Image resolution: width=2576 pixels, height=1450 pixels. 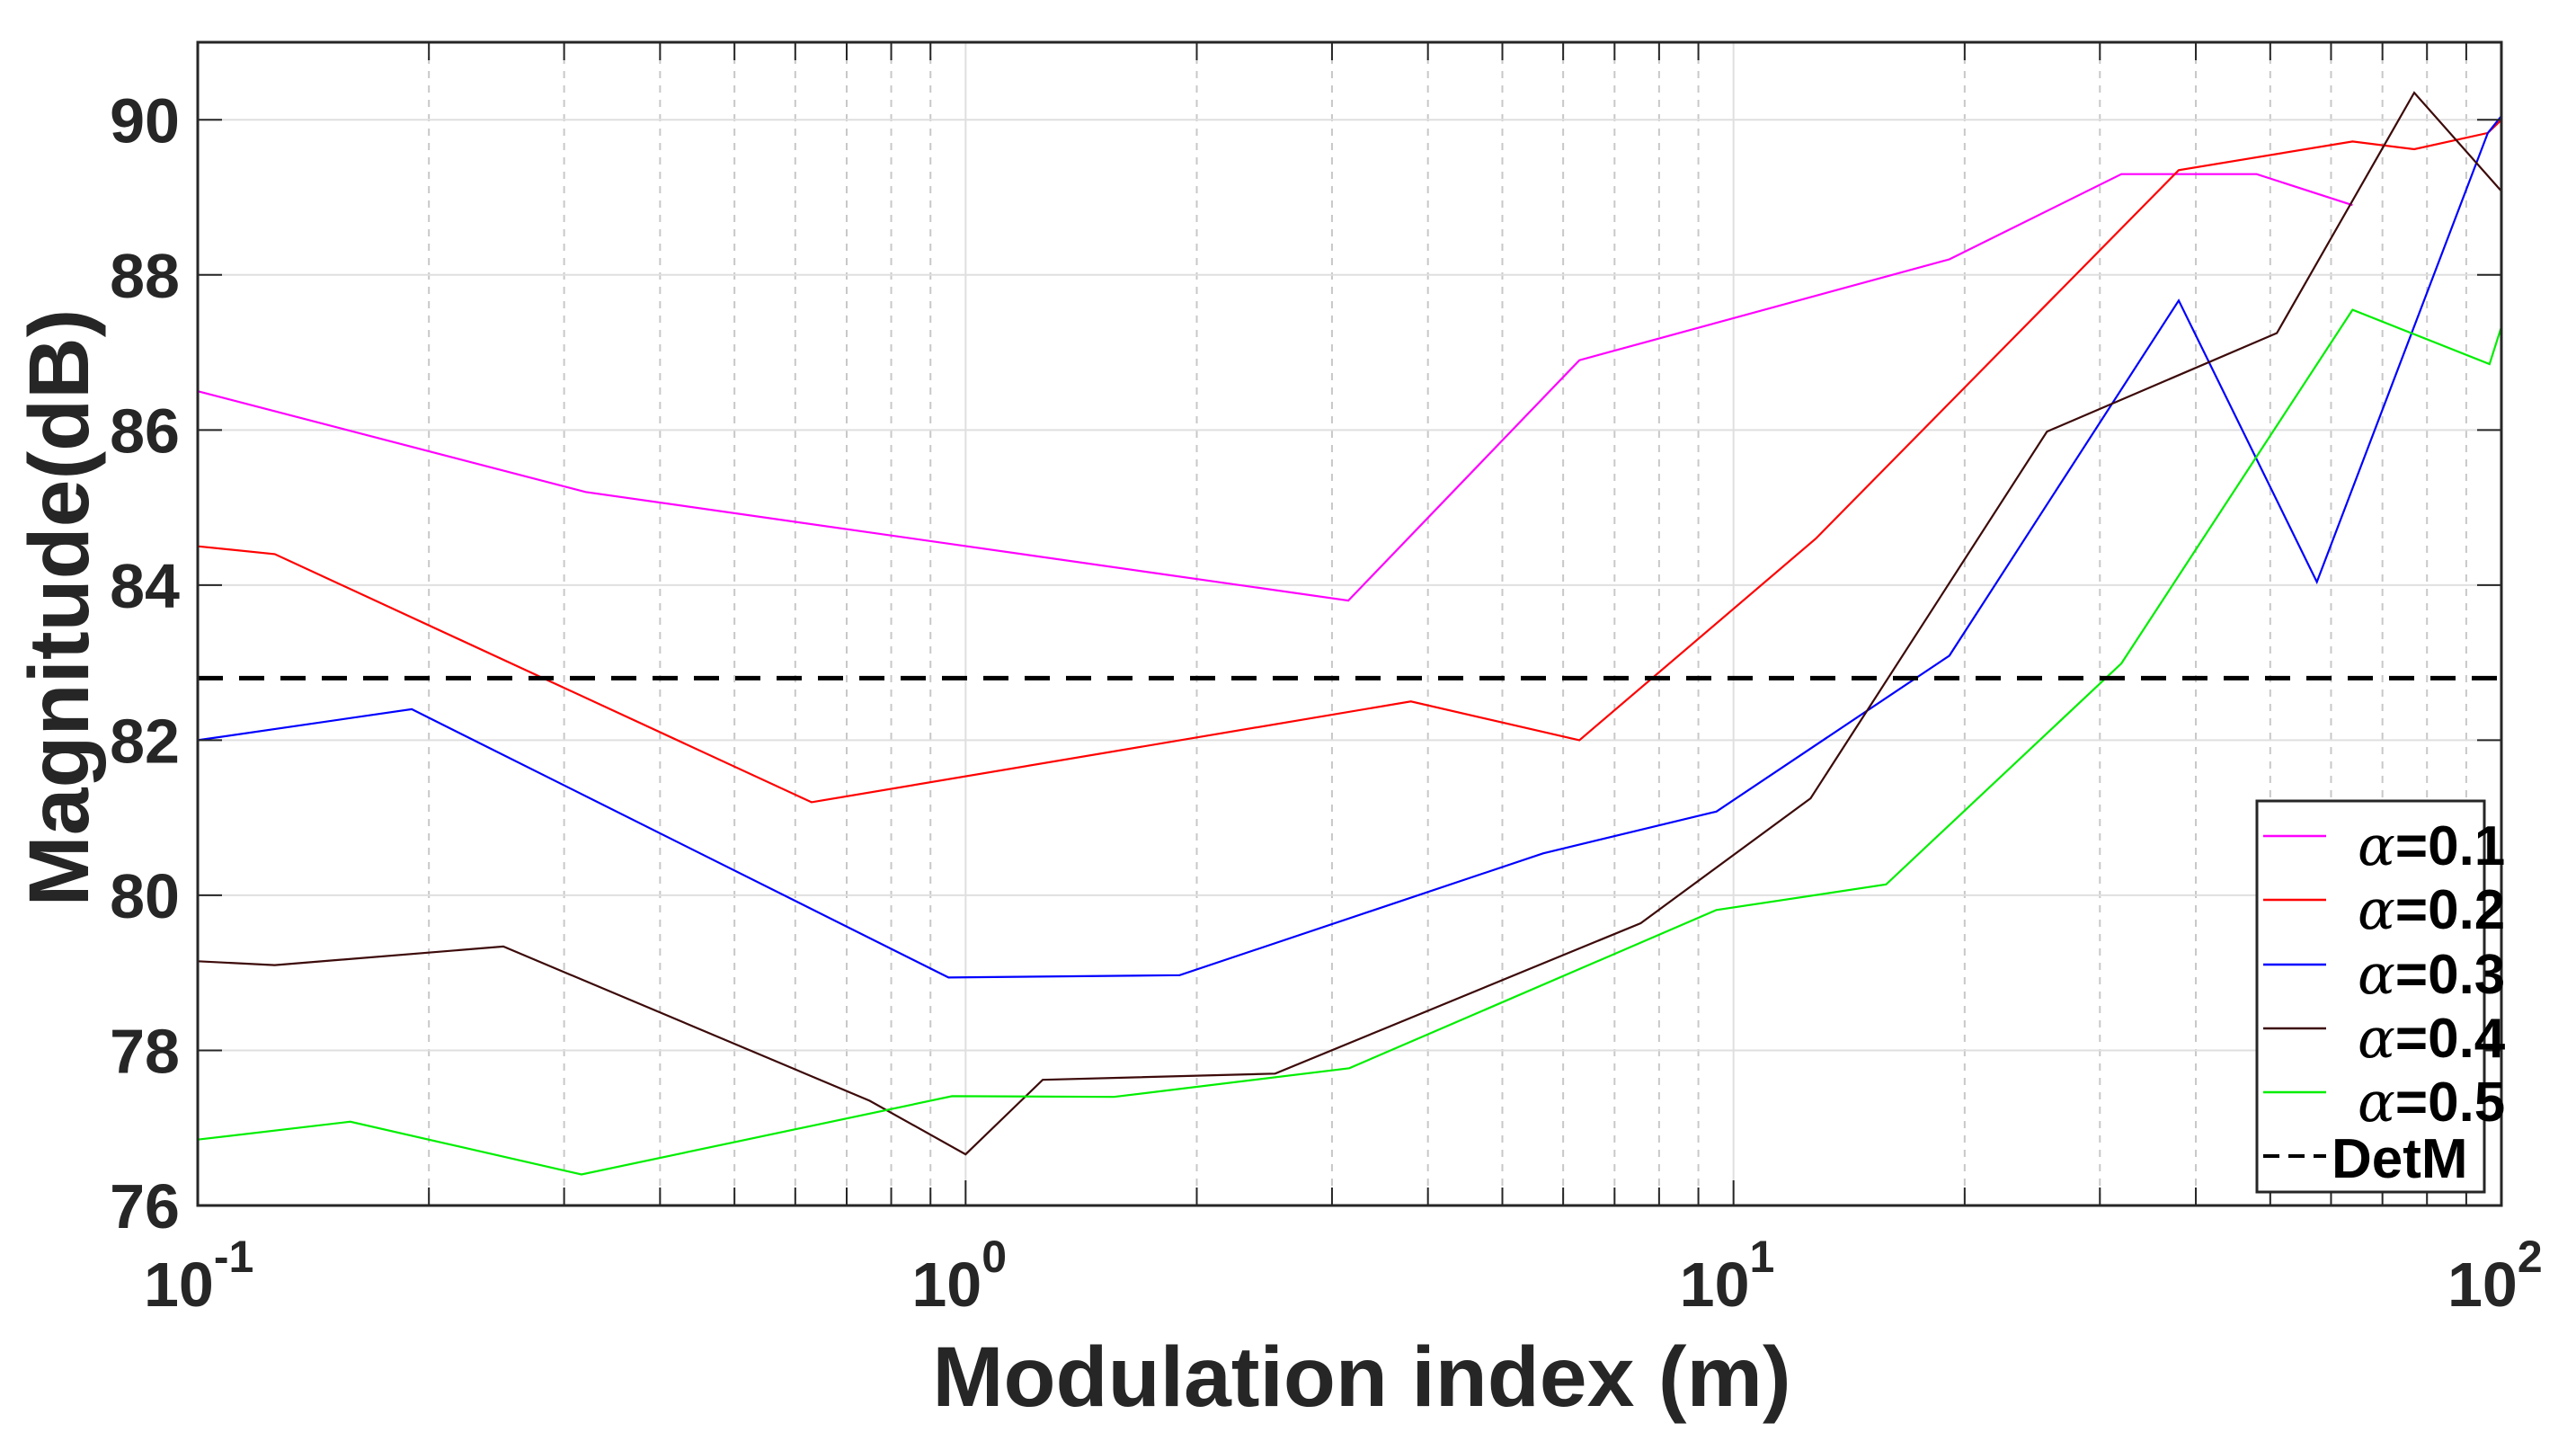 I want to click on y-tick-label: 78, so click(x=145, y=1051).